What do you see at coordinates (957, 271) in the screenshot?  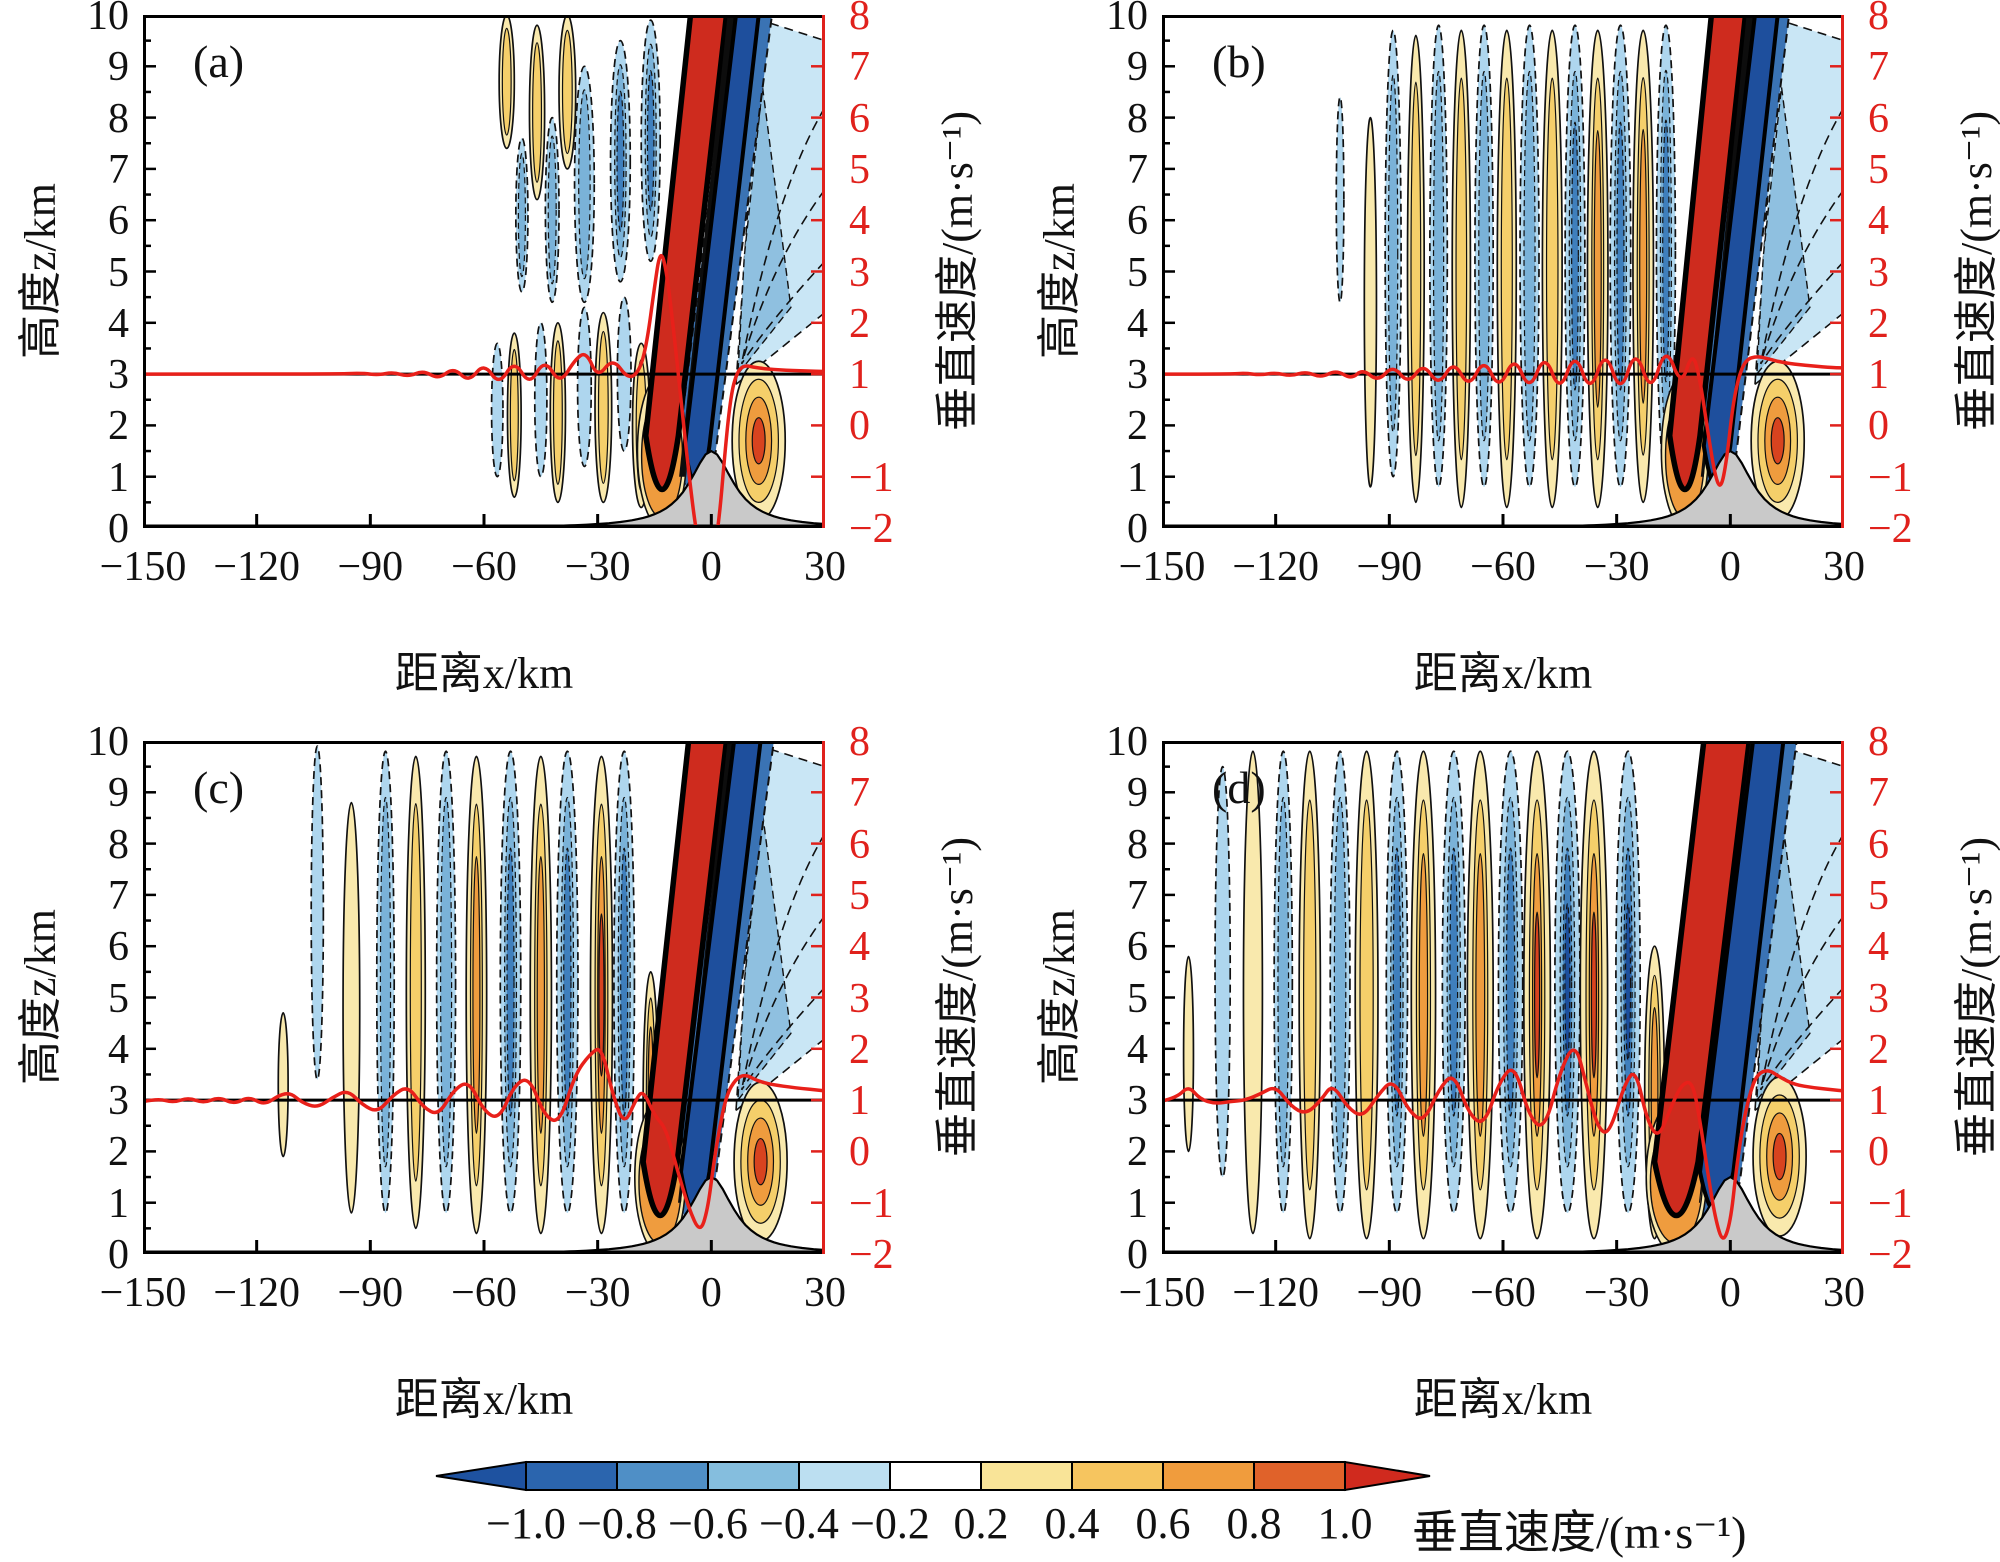 I see `yaxis-title-right-a: 垂直速度/(m·s⁻¹)` at bounding box center [957, 271].